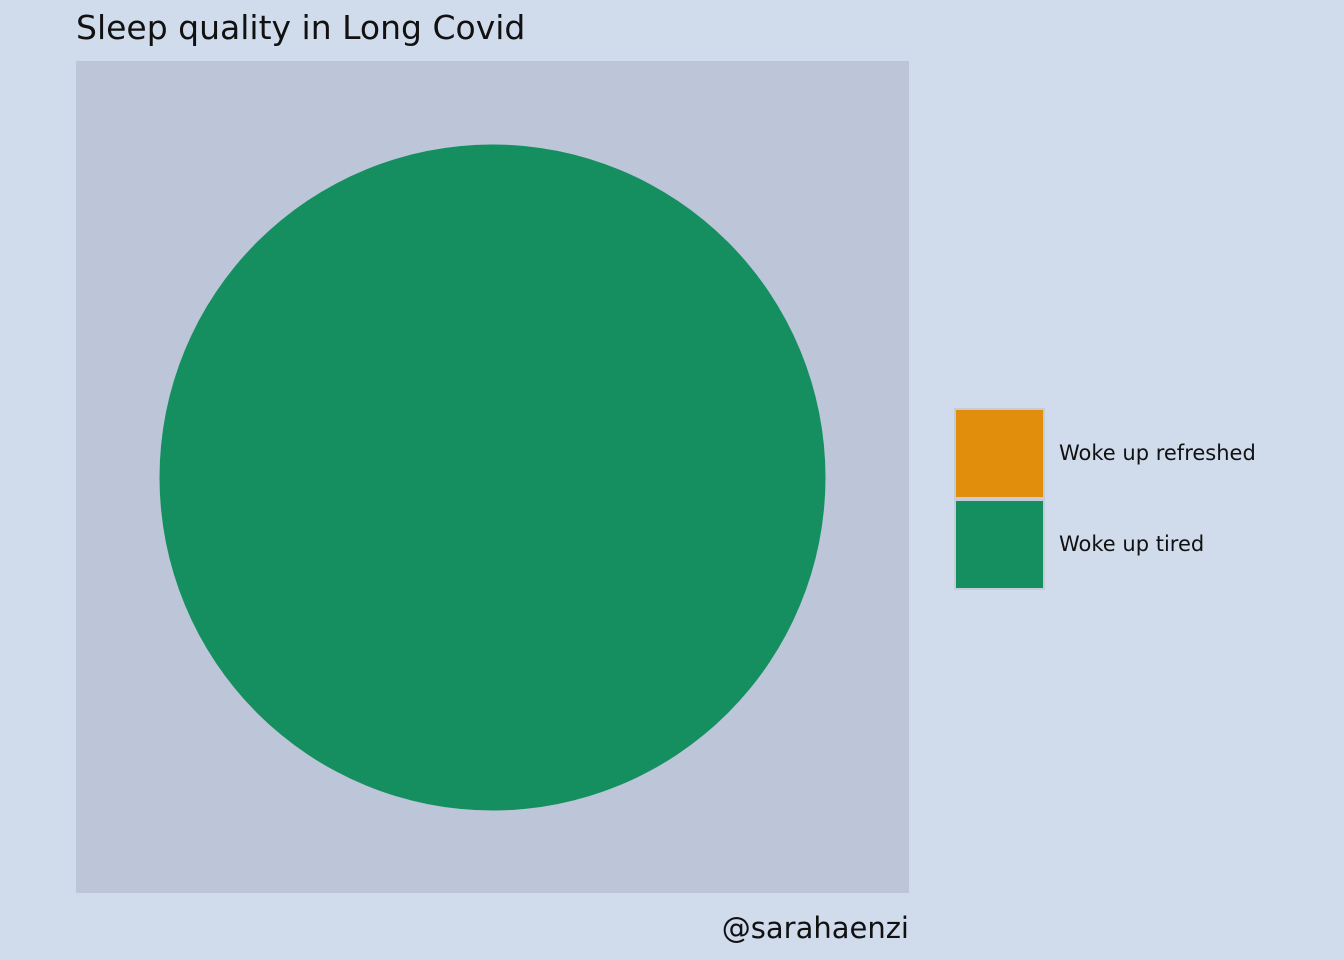  Describe the element at coordinates (999, 544) in the screenshot. I see `legend-key-tired` at that location.